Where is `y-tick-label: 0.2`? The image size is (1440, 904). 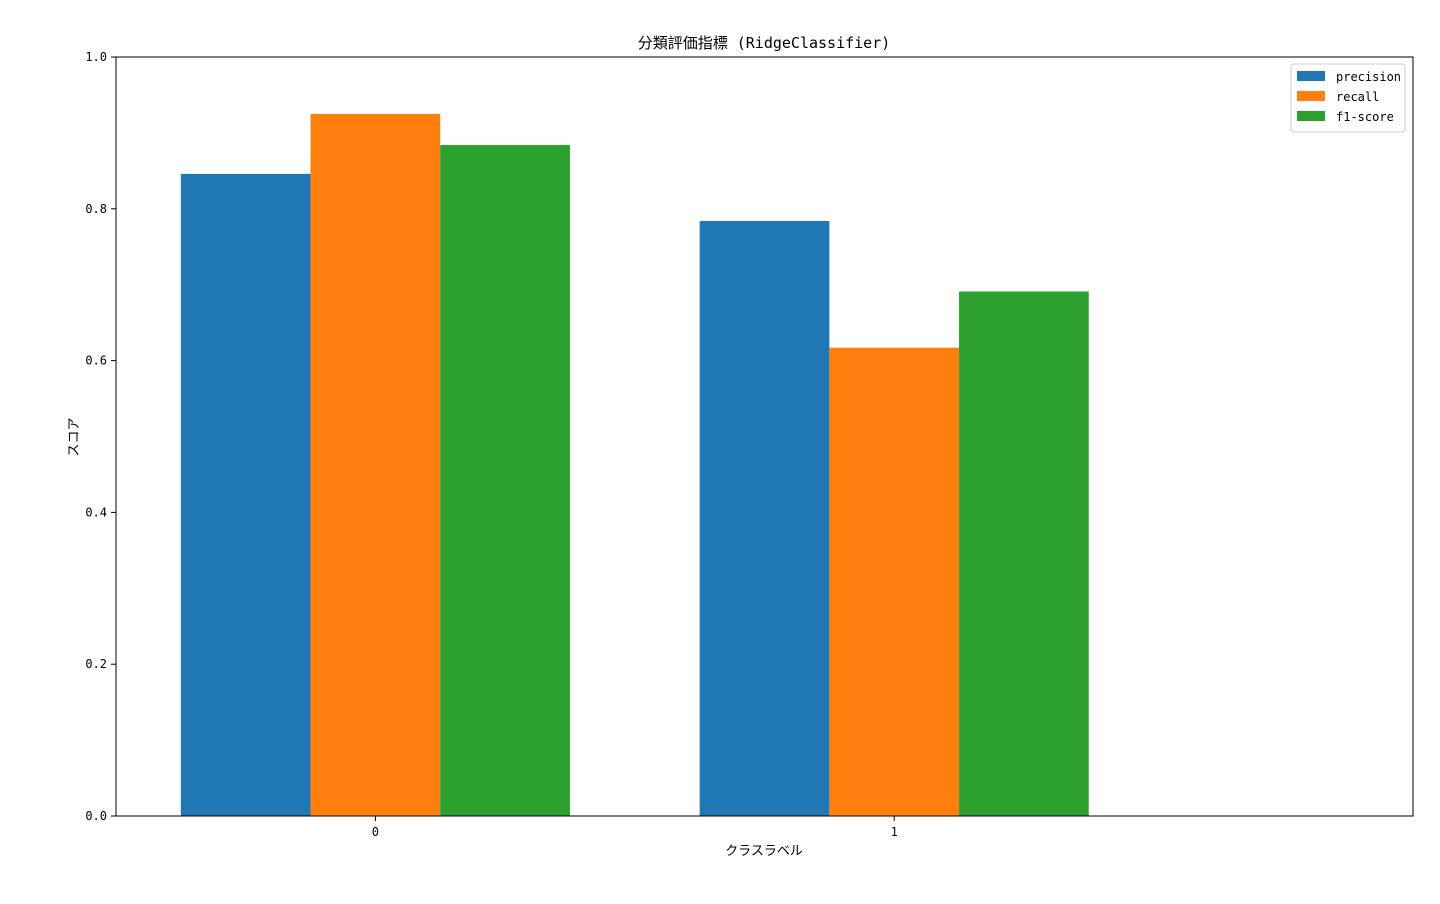 y-tick-label: 0.2 is located at coordinates (96, 664).